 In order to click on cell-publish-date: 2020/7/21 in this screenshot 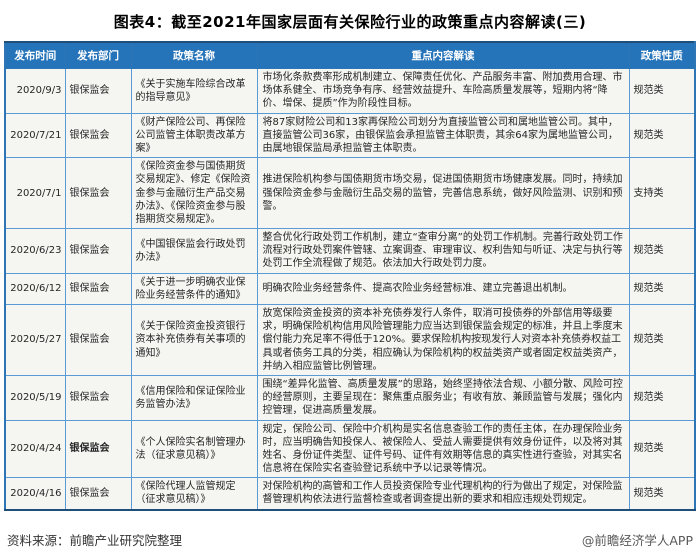, I will do `click(35, 135)`.